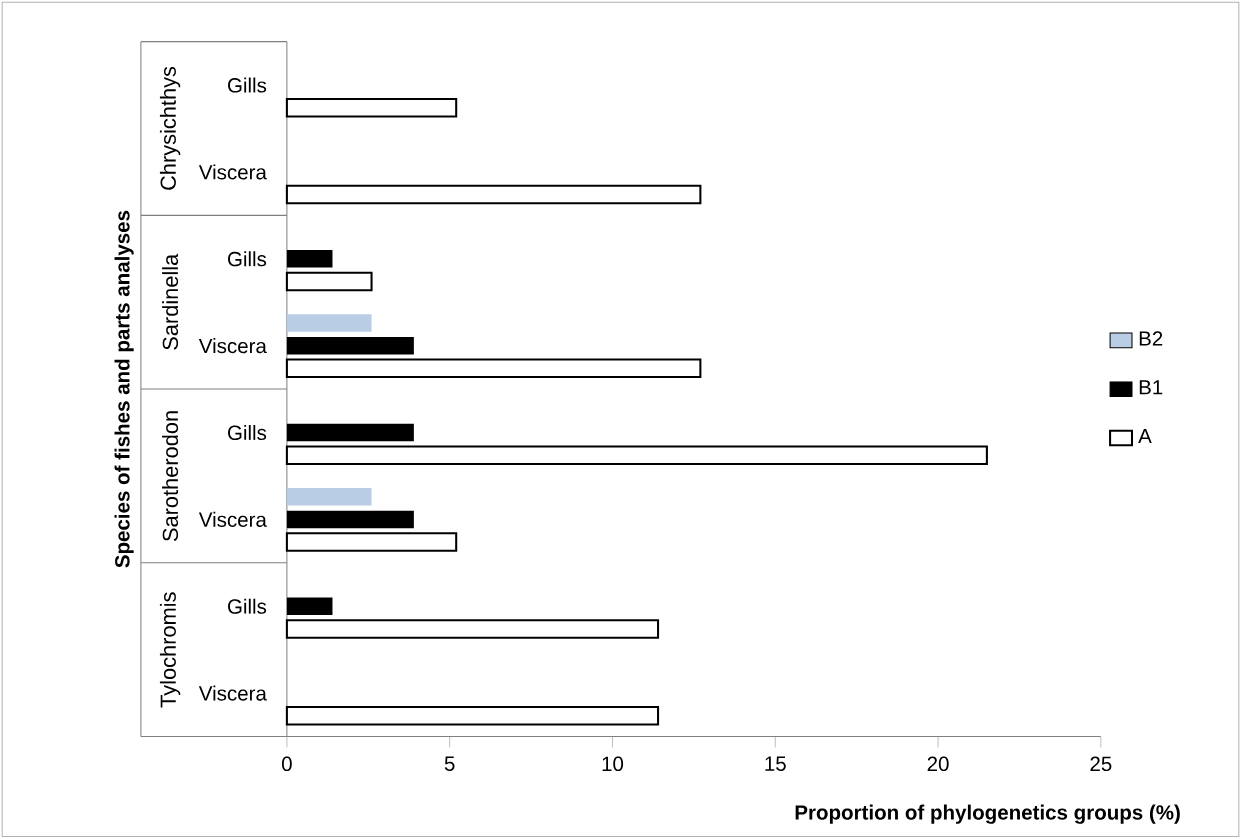 Image resolution: width=1241 pixels, height=839 pixels. I want to click on legend-label: B2, so click(1151, 338).